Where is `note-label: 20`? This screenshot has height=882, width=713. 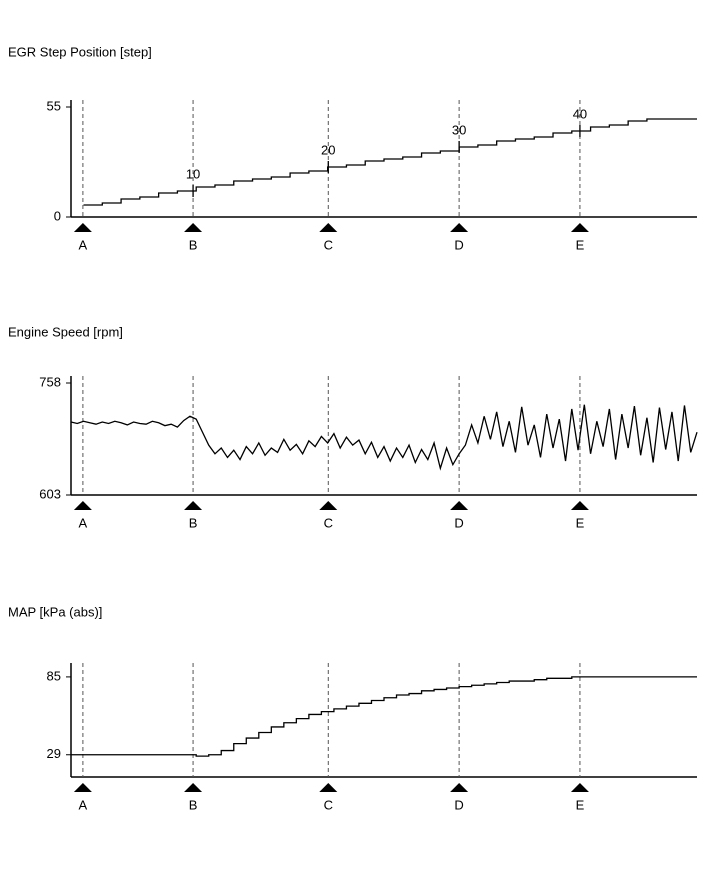
note-label: 20 is located at coordinates (328, 149).